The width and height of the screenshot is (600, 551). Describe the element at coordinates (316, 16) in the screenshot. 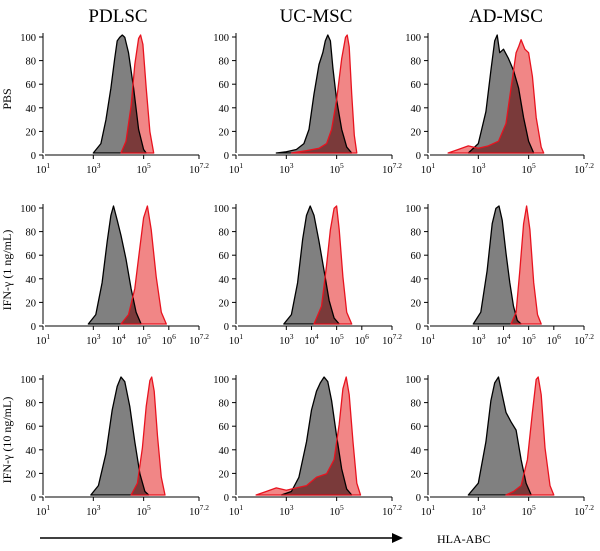

I see `column-title-uc-msc: UC-MSC` at that location.